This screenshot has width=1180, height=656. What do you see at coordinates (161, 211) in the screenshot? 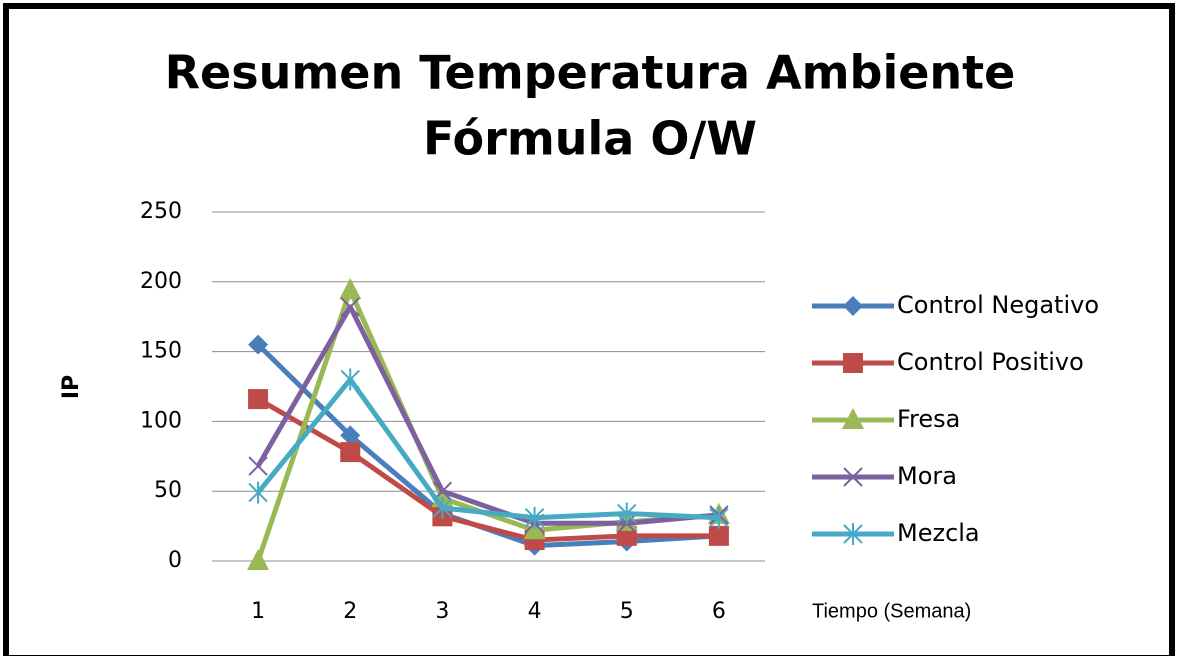
I see `y-tick-label: 250` at bounding box center [161, 211].